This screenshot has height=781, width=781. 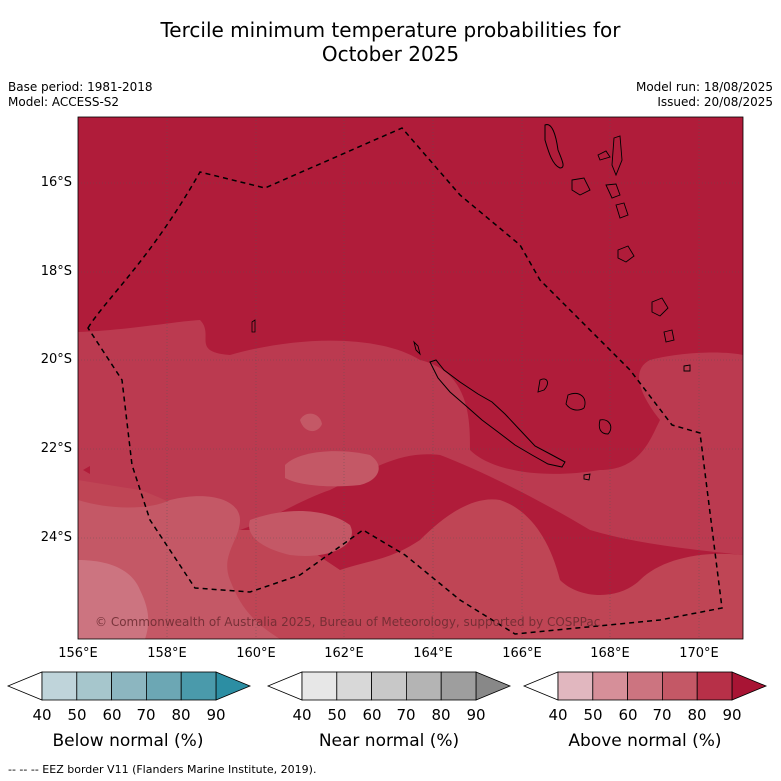 What do you see at coordinates (417, 348) in the screenshot?
I see `belep-islands` at bounding box center [417, 348].